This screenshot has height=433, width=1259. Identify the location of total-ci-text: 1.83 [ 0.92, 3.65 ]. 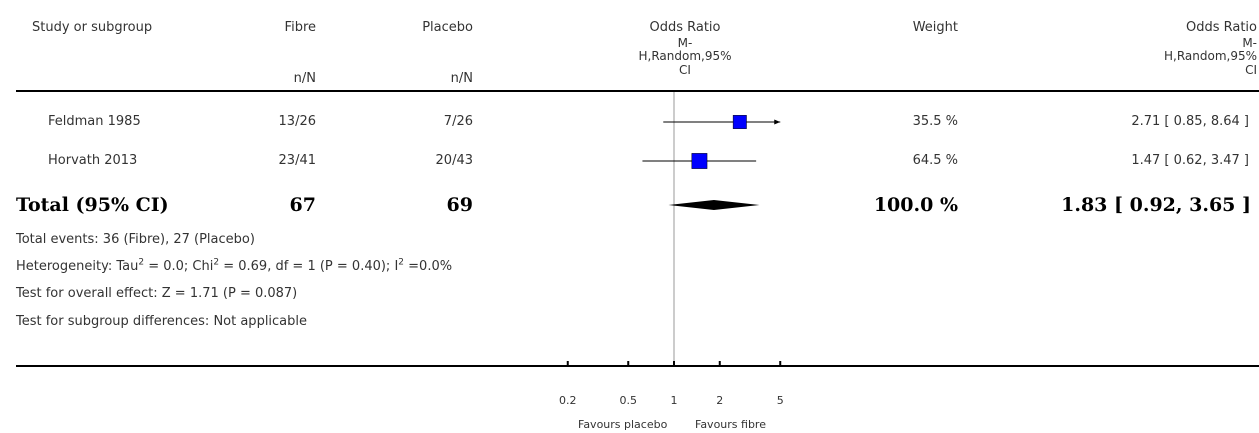
(1156, 205).